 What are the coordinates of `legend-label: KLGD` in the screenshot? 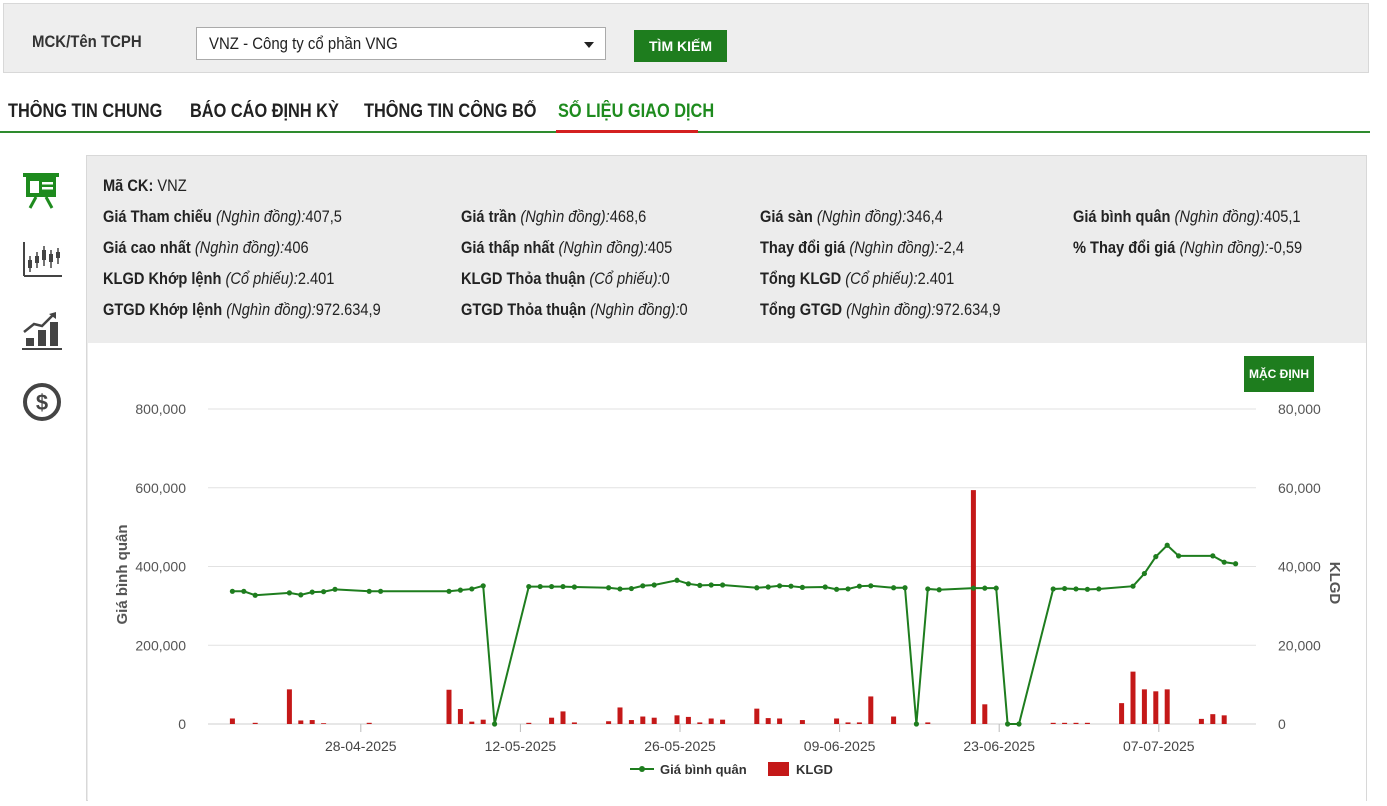 It's located at (814, 769).